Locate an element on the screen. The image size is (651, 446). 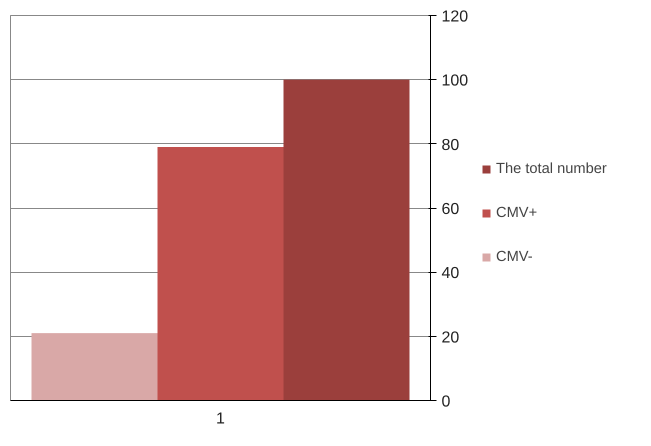
legend-label: CMV- is located at coordinates (514, 256).